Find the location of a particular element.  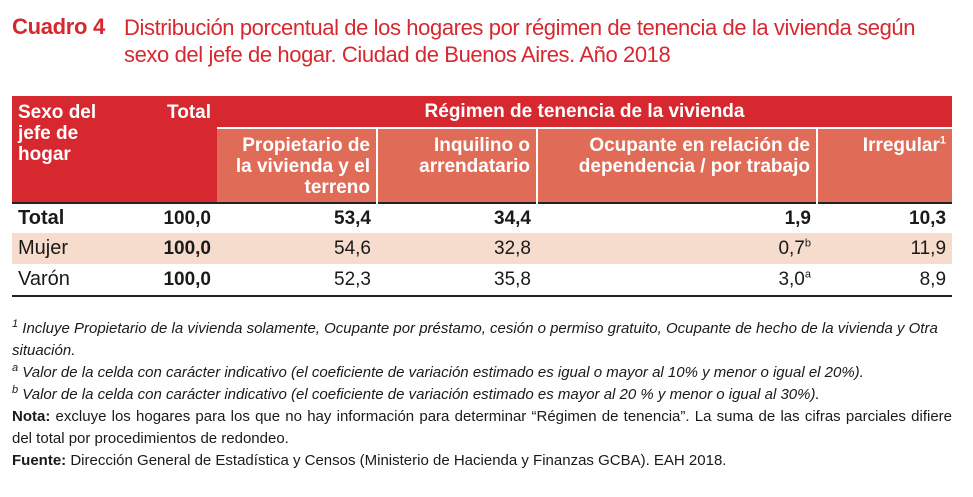

fuente-label: Fuente: is located at coordinates (39, 460).